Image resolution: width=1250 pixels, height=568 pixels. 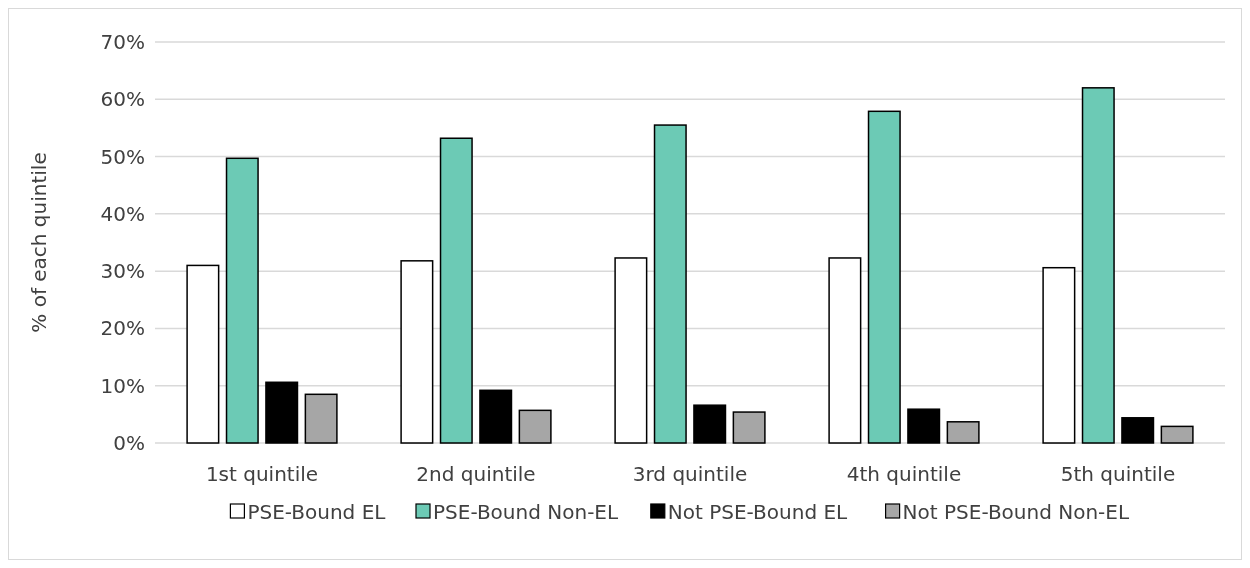 I want to click on x-tick-label: 2nd quintile, so click(x=476, y=474).